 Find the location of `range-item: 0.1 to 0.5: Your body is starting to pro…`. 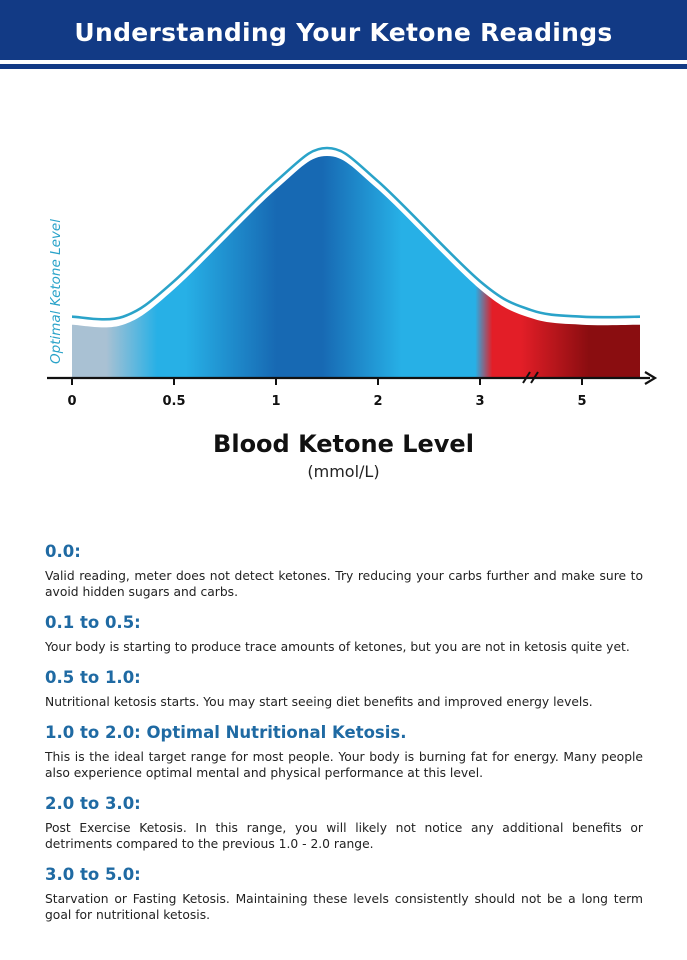

range-item: 0.1 to 0.5: Your body is starting to pro… is located at coordinates (344, 634).